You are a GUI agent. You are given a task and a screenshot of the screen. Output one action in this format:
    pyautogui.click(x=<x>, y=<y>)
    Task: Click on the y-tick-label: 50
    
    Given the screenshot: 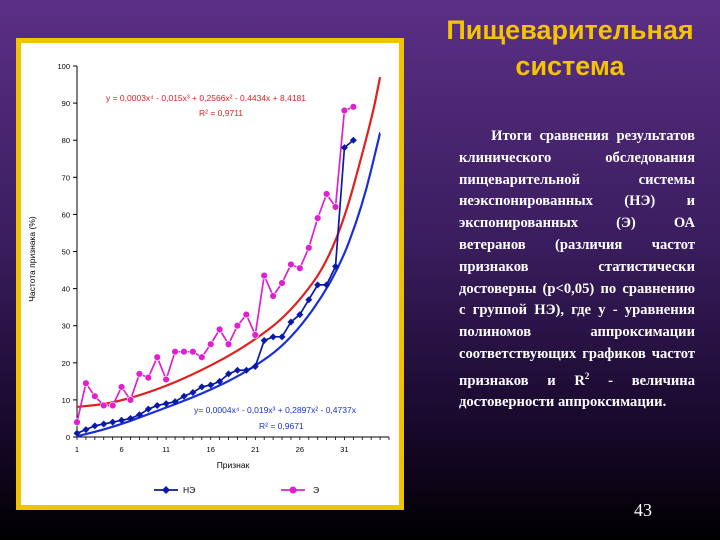 What is the action you would take?
    pyautogui.click(x=66, y=252)
    